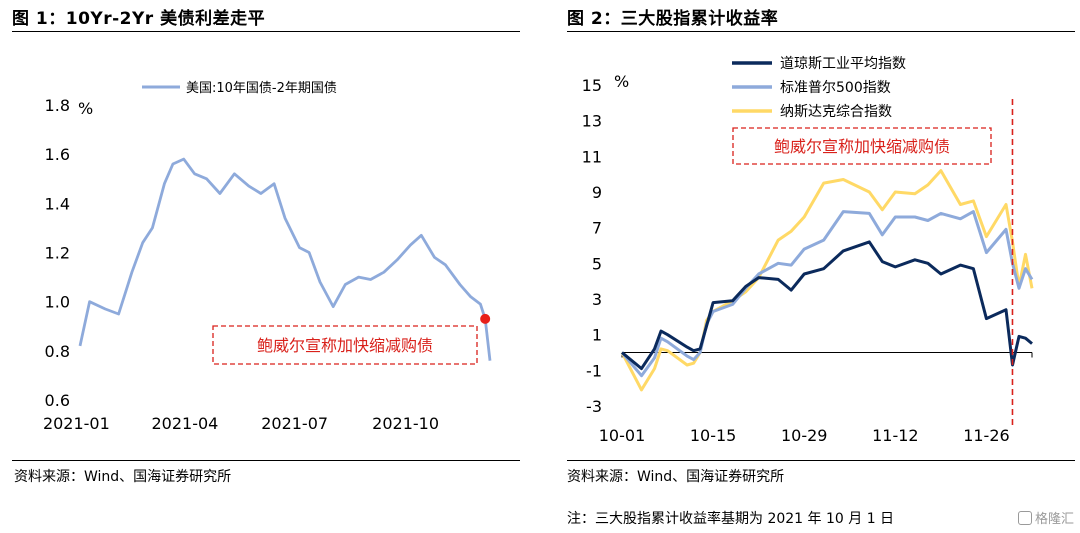  What do you see at coordinates (592, 85) in the screenshot?
I see `y-tick-label: 15` at bounding box center [592, 85].